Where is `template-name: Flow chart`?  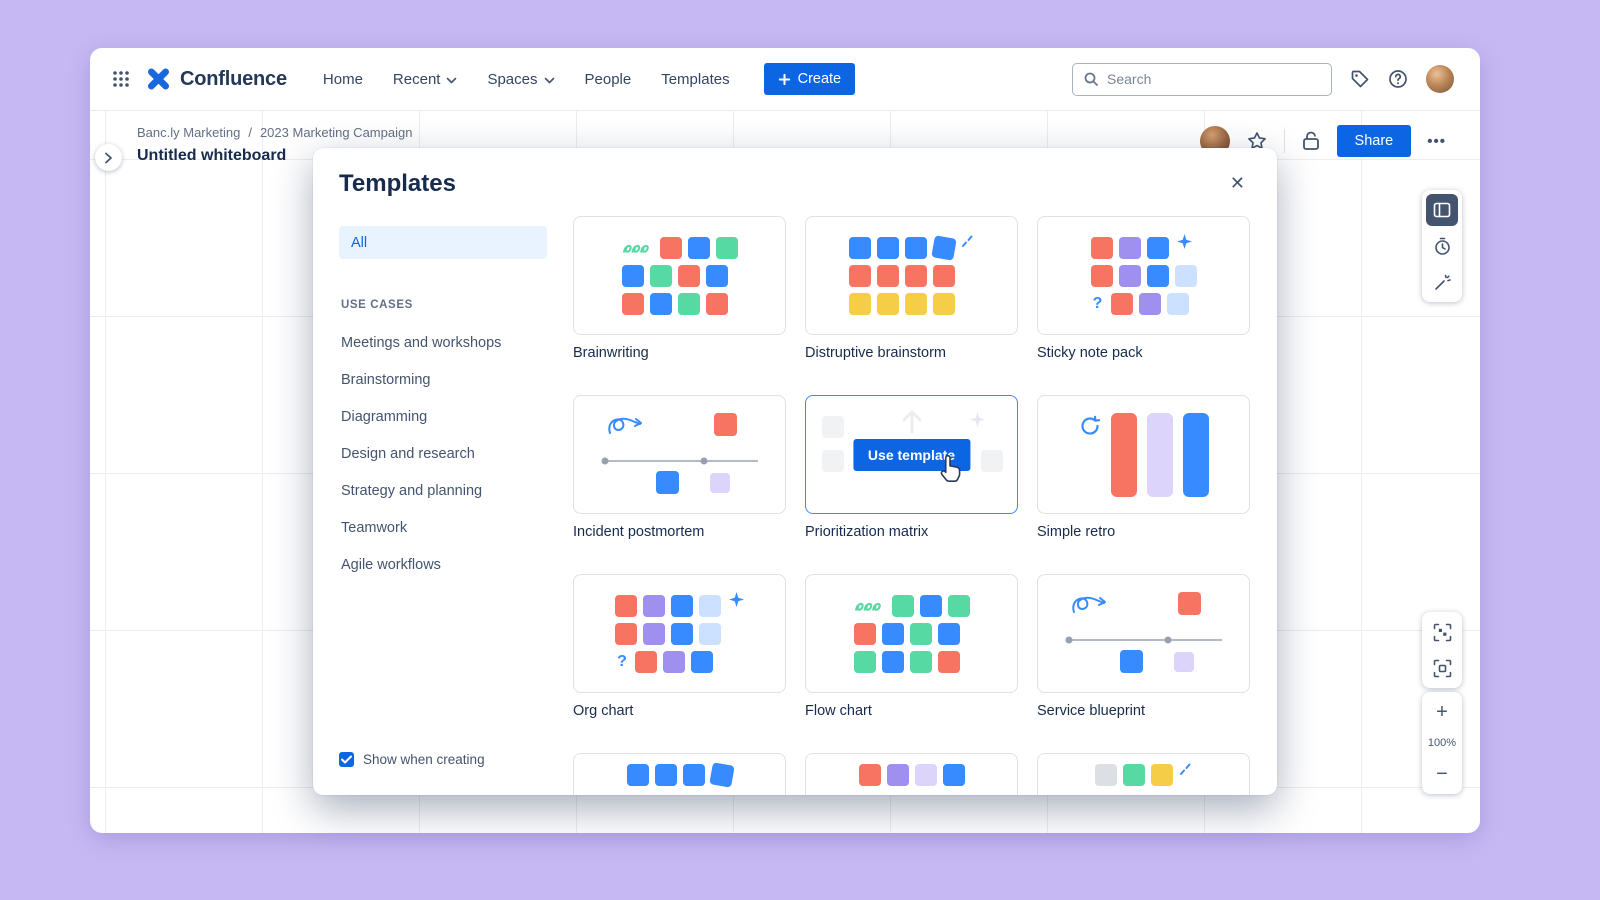
template-name: Flow chart is located at coordinates (838, 711).